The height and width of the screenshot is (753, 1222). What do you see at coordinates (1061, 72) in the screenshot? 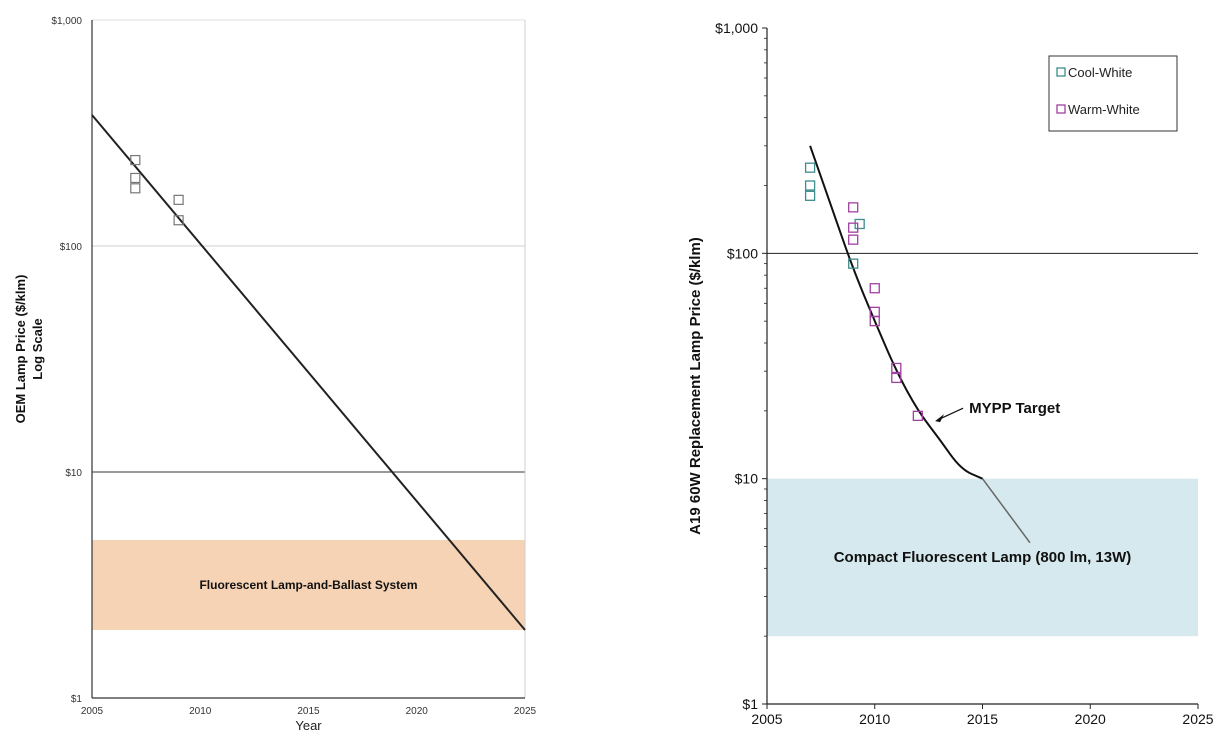
I see `legend-marker-cool-white` at bounding box center [1061, 72].